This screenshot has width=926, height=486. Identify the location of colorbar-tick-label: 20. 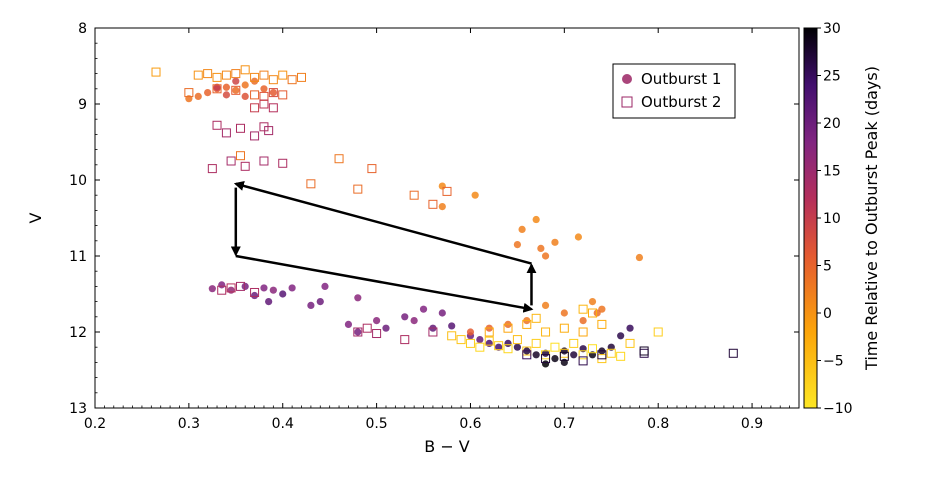
(832, 124).